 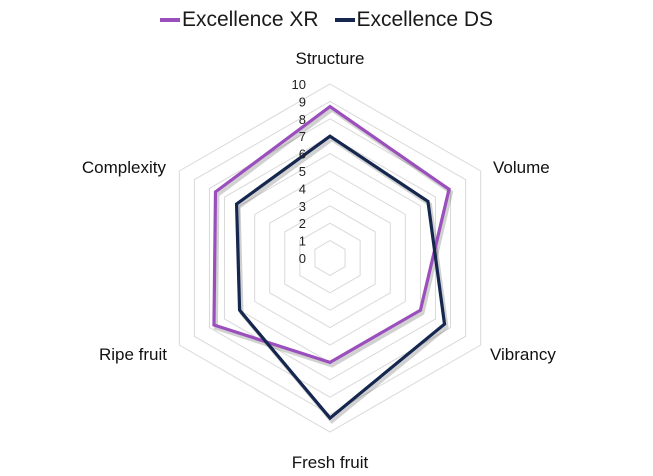 I want to click on radar-tick-labels: 0 1 2 3 4 5 6 7 8 9 10, so click(x=299, y=171).